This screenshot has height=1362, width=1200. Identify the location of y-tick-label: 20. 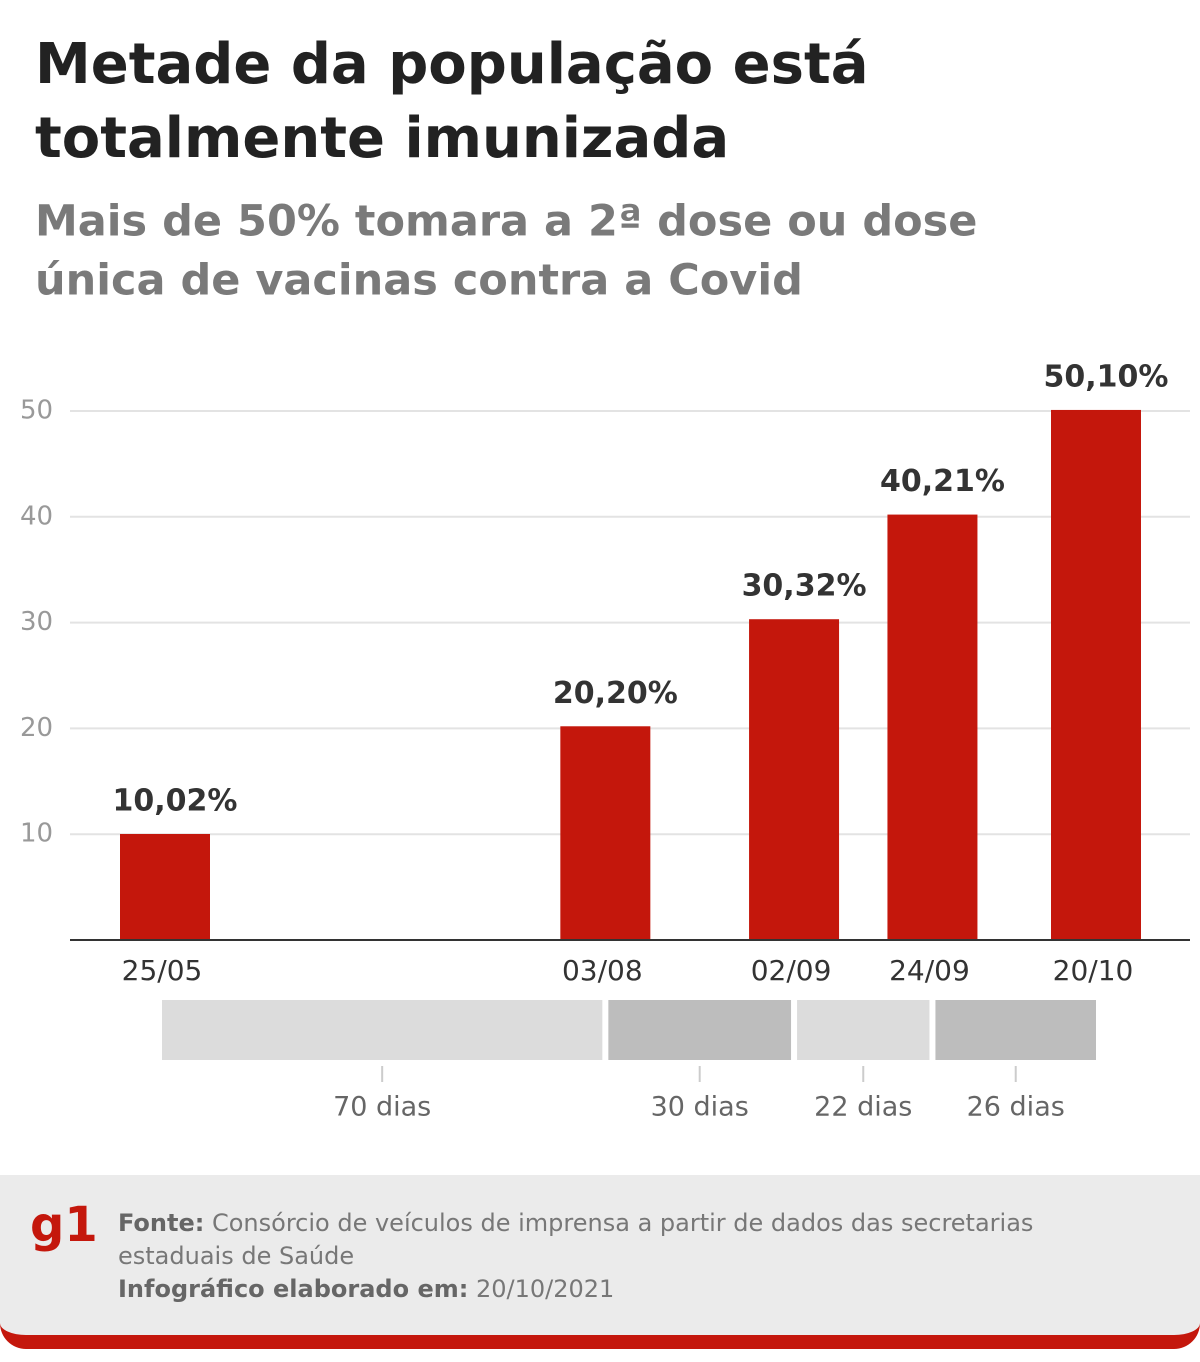
(36, 728).